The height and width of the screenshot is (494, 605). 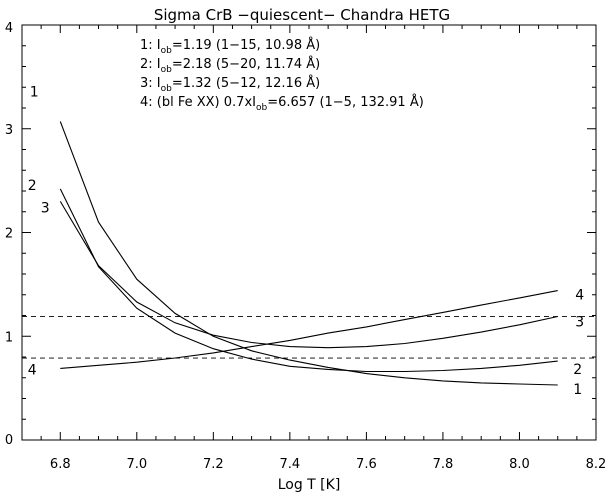 What do you see at coordinates (366, 464) in the screenshot?
I see `x-tick-label: 7.6` at bounding box center [366, 464].